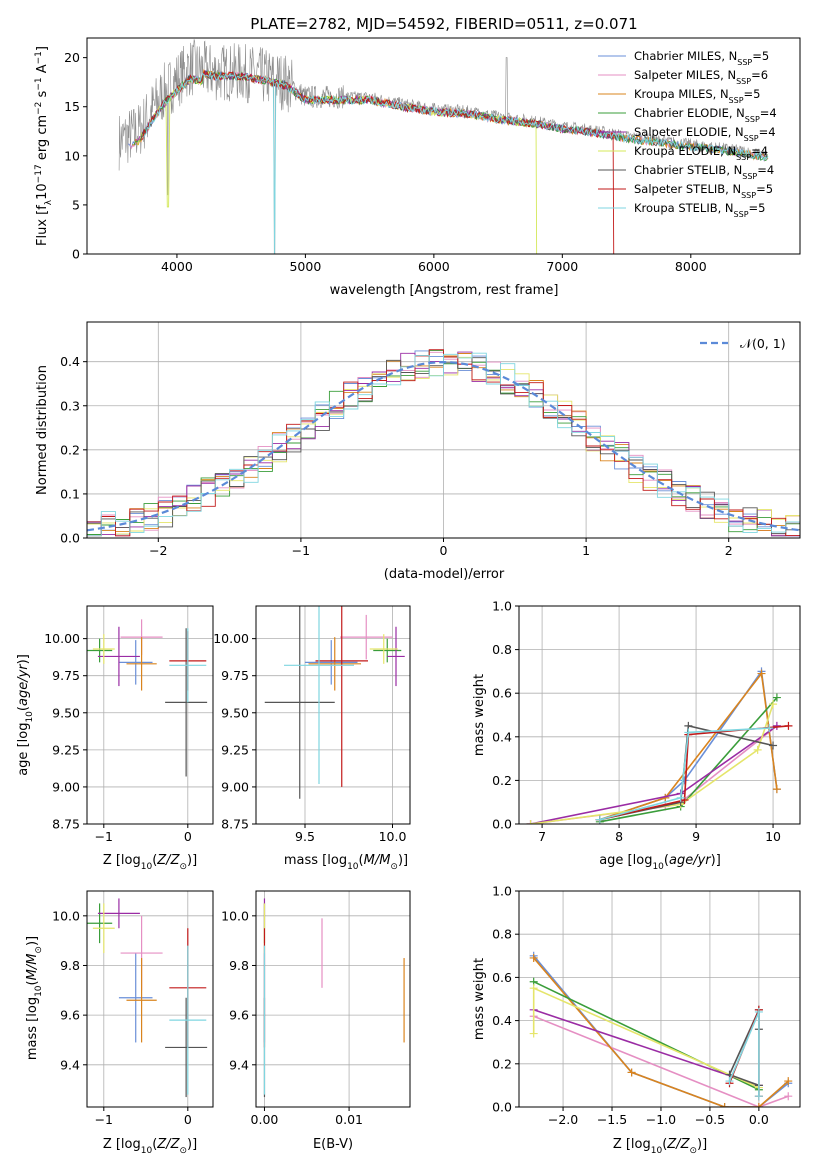 The height and width of the screenshot is (1170, 819). I want to click on x-tick-label: 2, so click(729, 550).